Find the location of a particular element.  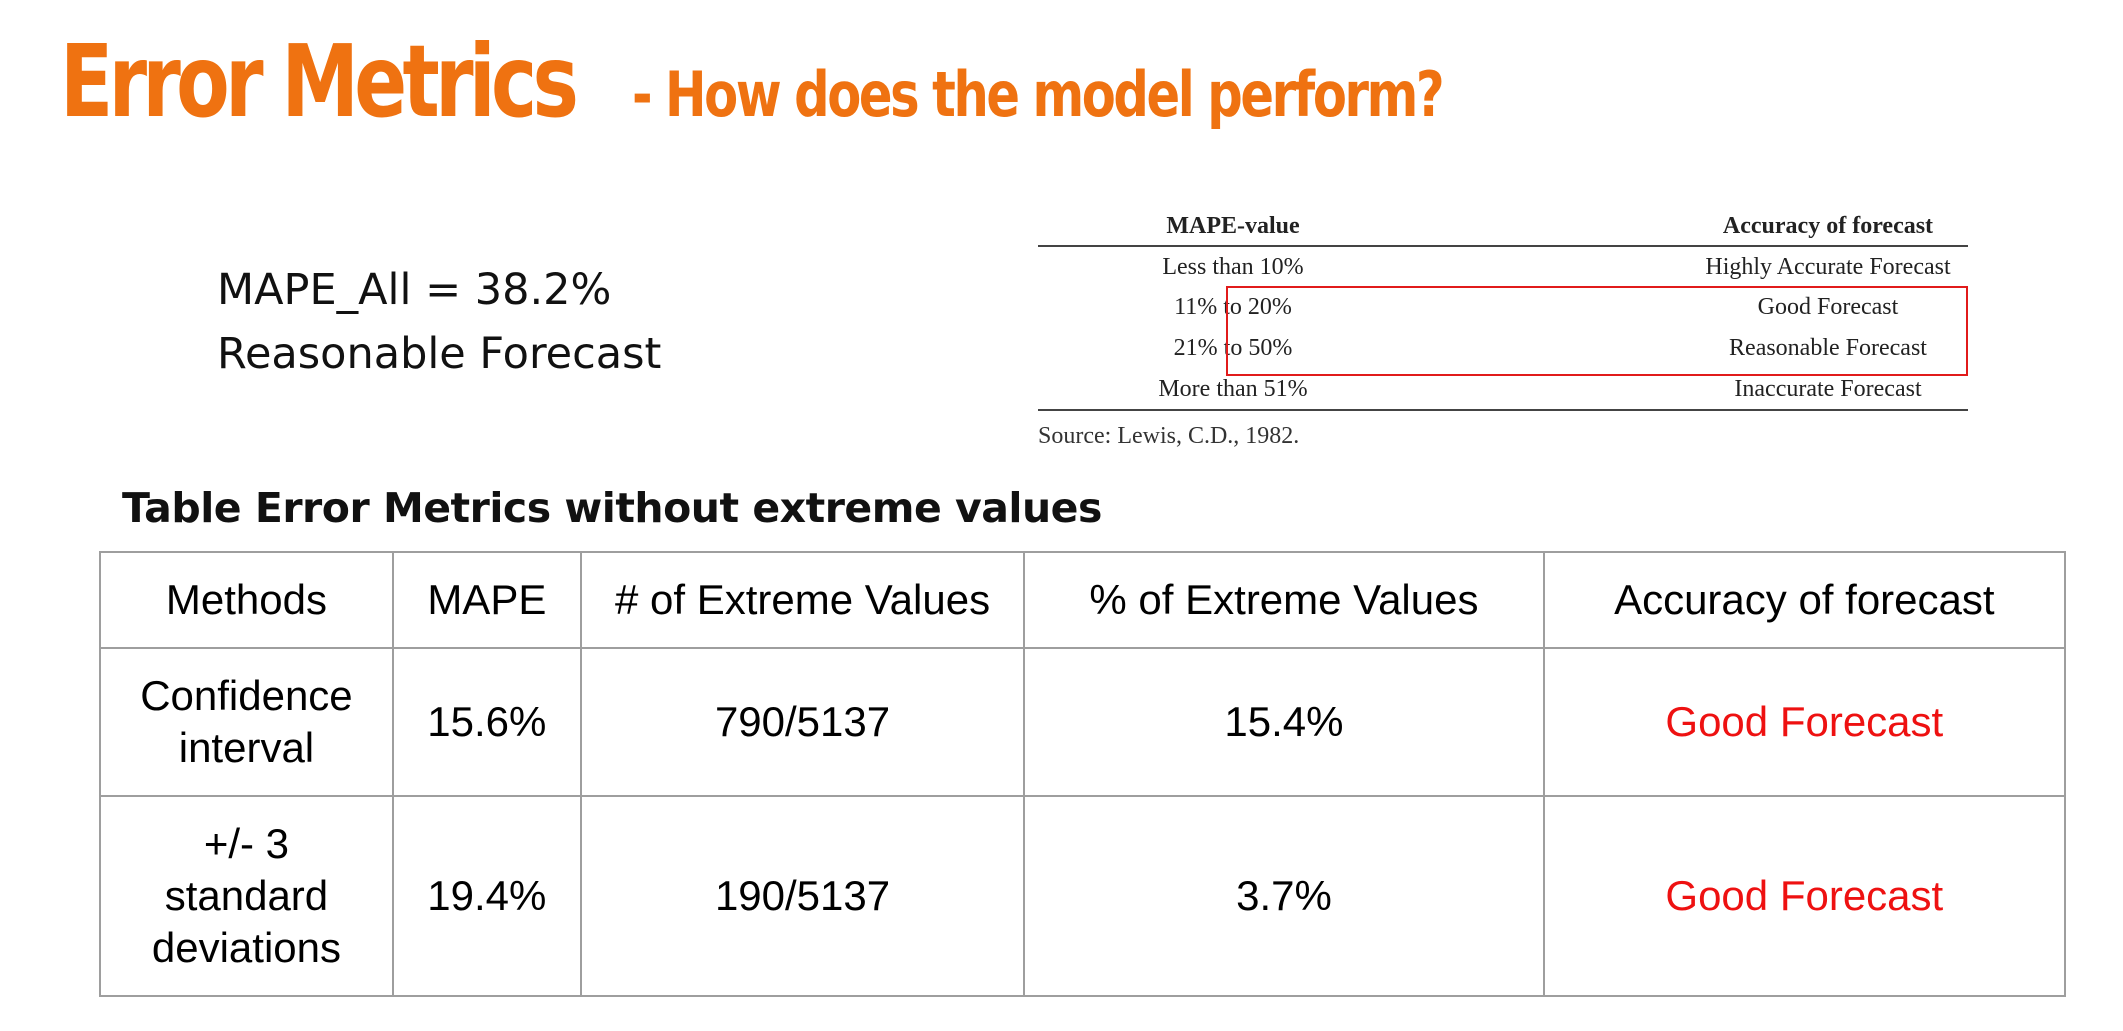

title-subtitle: - How does the model perform? is located at coordinates (1038, 94).